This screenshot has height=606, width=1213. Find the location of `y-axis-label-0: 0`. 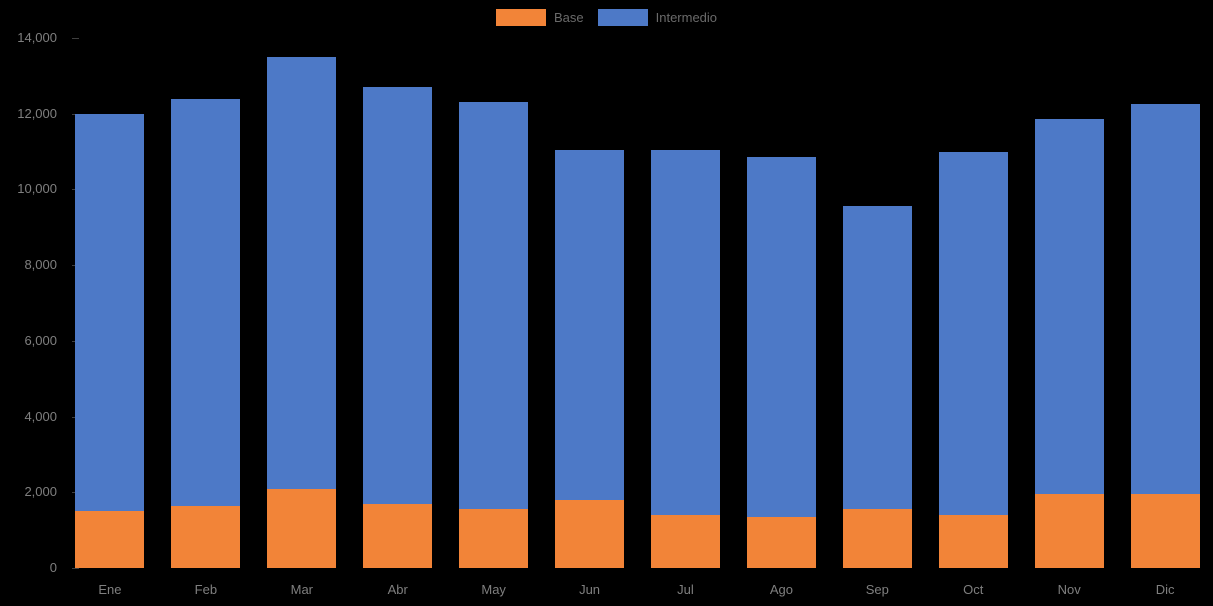

y-axis-label-0: 0 is located at coordinates (53, 567).